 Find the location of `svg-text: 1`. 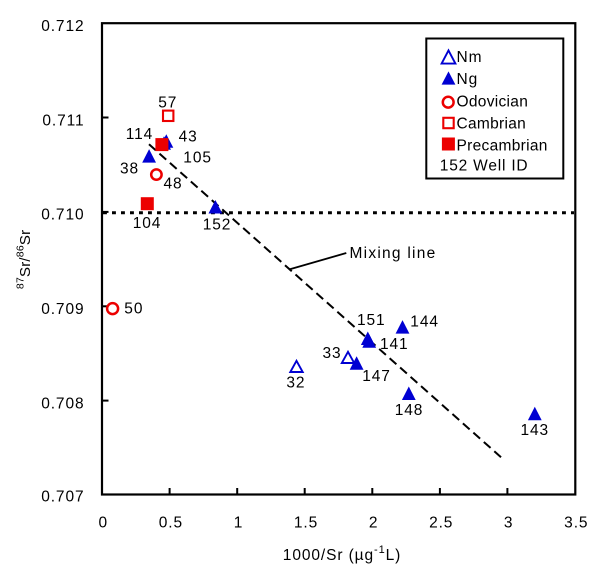

svg-text: 1 is located at coordinates (239, 523).